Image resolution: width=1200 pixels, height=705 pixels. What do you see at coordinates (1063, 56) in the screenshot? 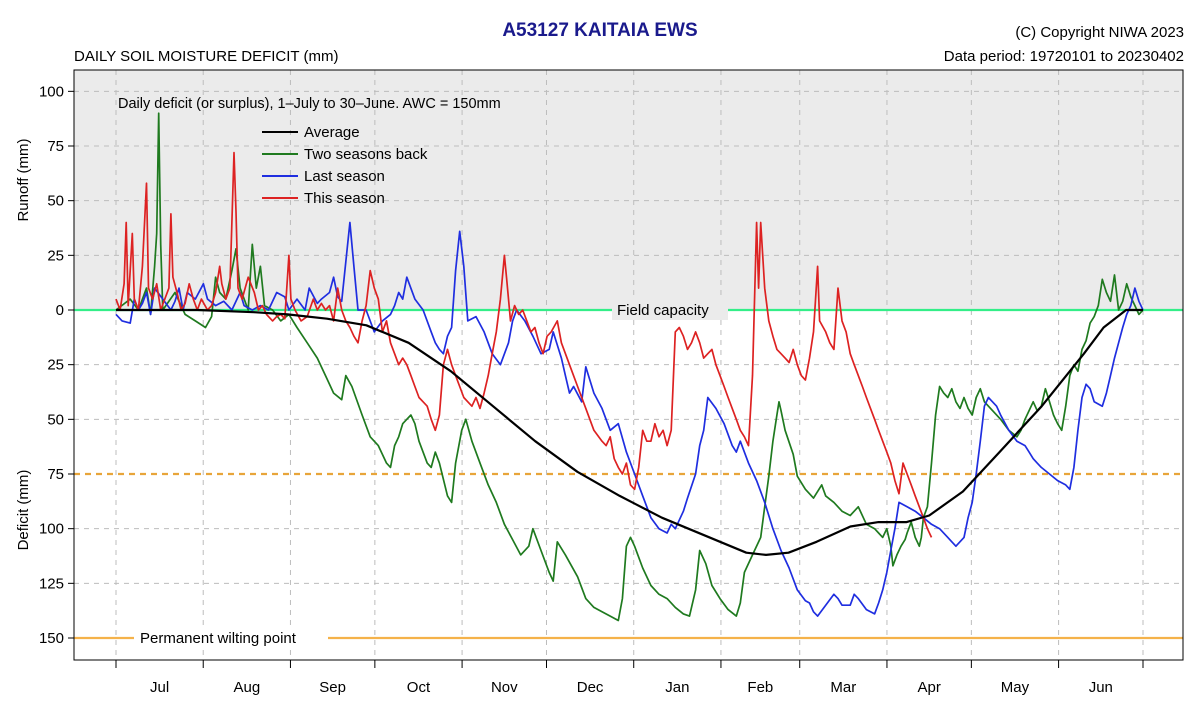
I see `data-period: Data period: 19720101 to 20230402` at bounding box center [1063, 56].